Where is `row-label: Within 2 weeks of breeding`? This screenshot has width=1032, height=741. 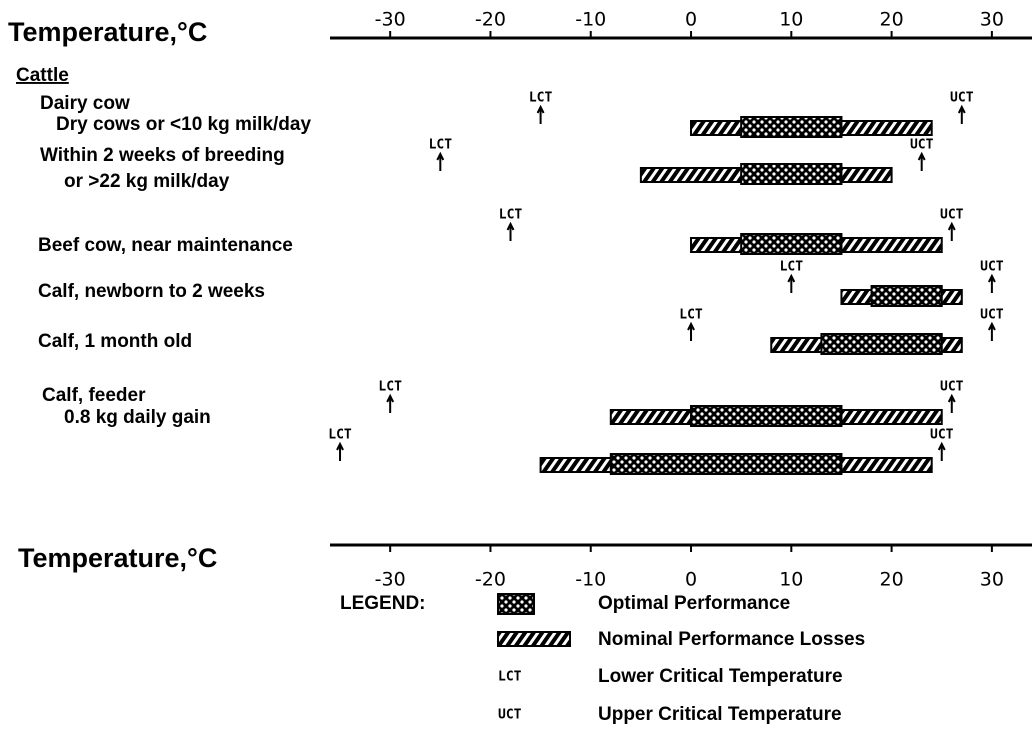
row-label: Within 2 weeks of breeding is located at coordinates (162, 155).